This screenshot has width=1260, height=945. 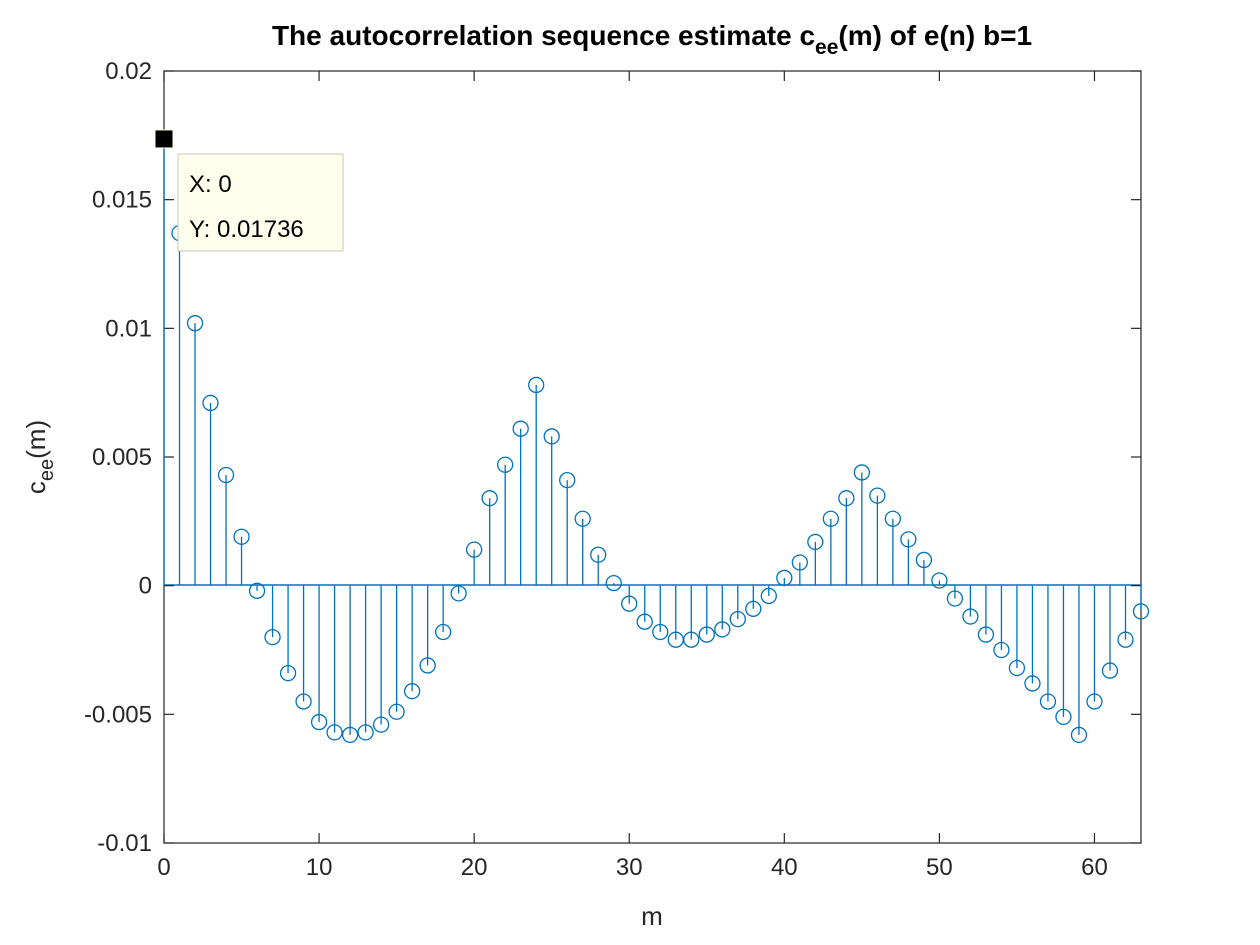 I want to click on x-tick-label: 0, so click(x=163, y=867).